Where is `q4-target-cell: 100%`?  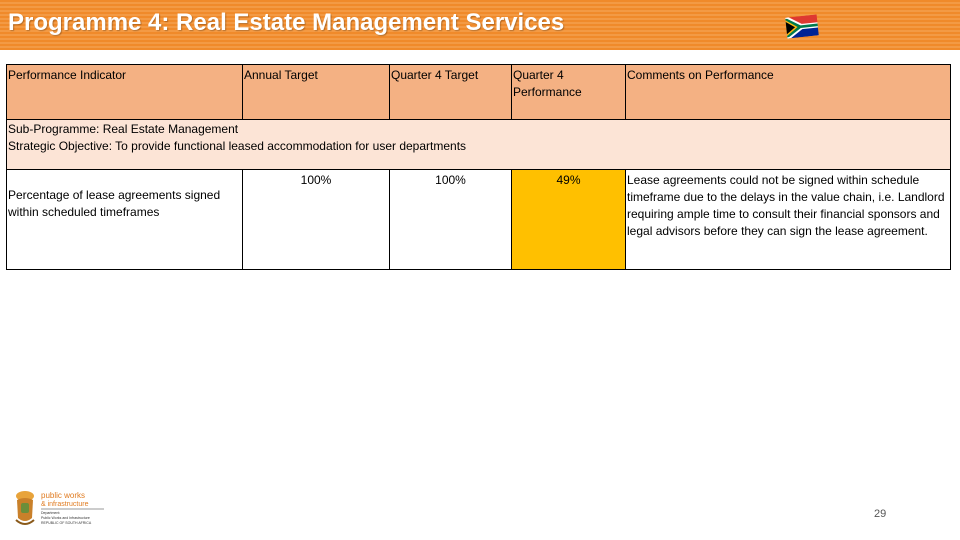
q4-target-cell: 100% is located at coordinates (450, 219).